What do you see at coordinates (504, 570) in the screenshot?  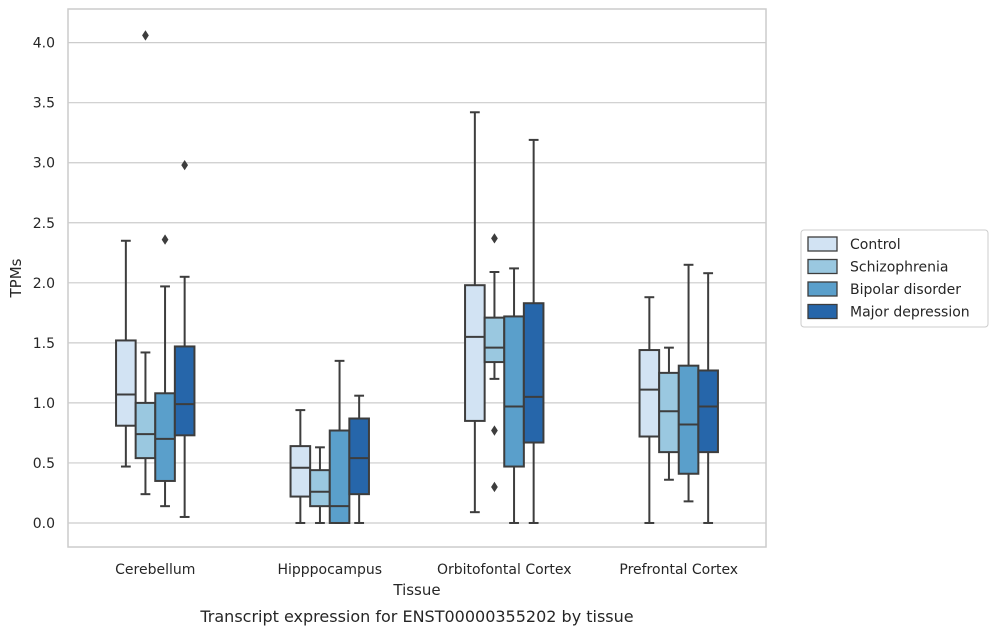 I see `x-tick-label: Orbitofontal Cortex` at bounding box center [504, 570].